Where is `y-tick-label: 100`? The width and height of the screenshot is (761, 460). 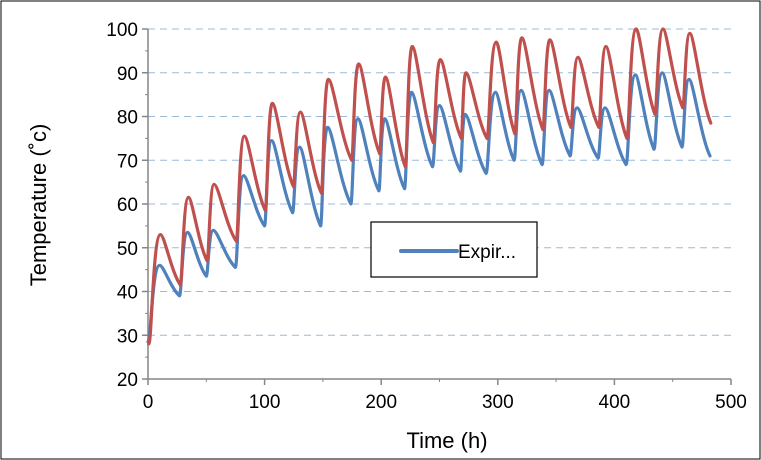
y-tick-label: 100 is located at coordinates (122, 30).